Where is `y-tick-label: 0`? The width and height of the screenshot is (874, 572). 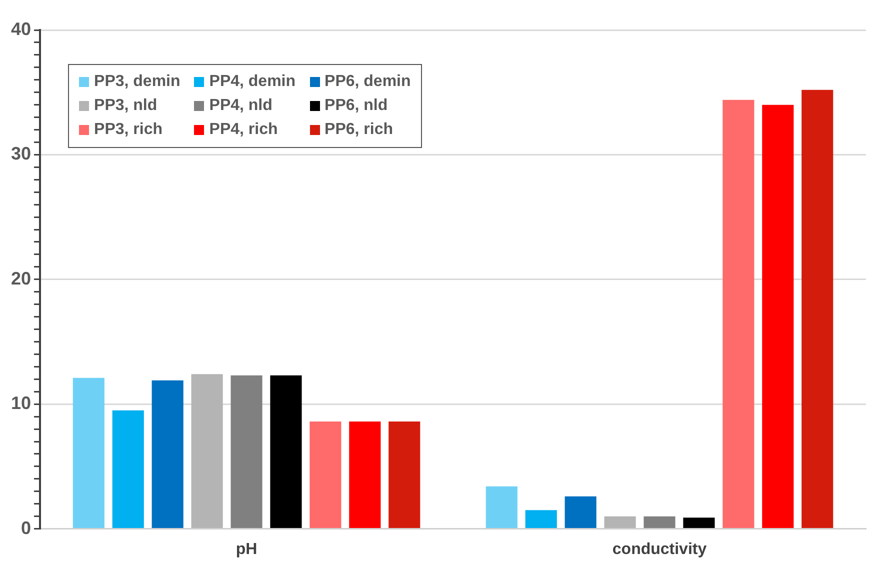
y-tick-label: 0 is located at coordinates (26, 528).